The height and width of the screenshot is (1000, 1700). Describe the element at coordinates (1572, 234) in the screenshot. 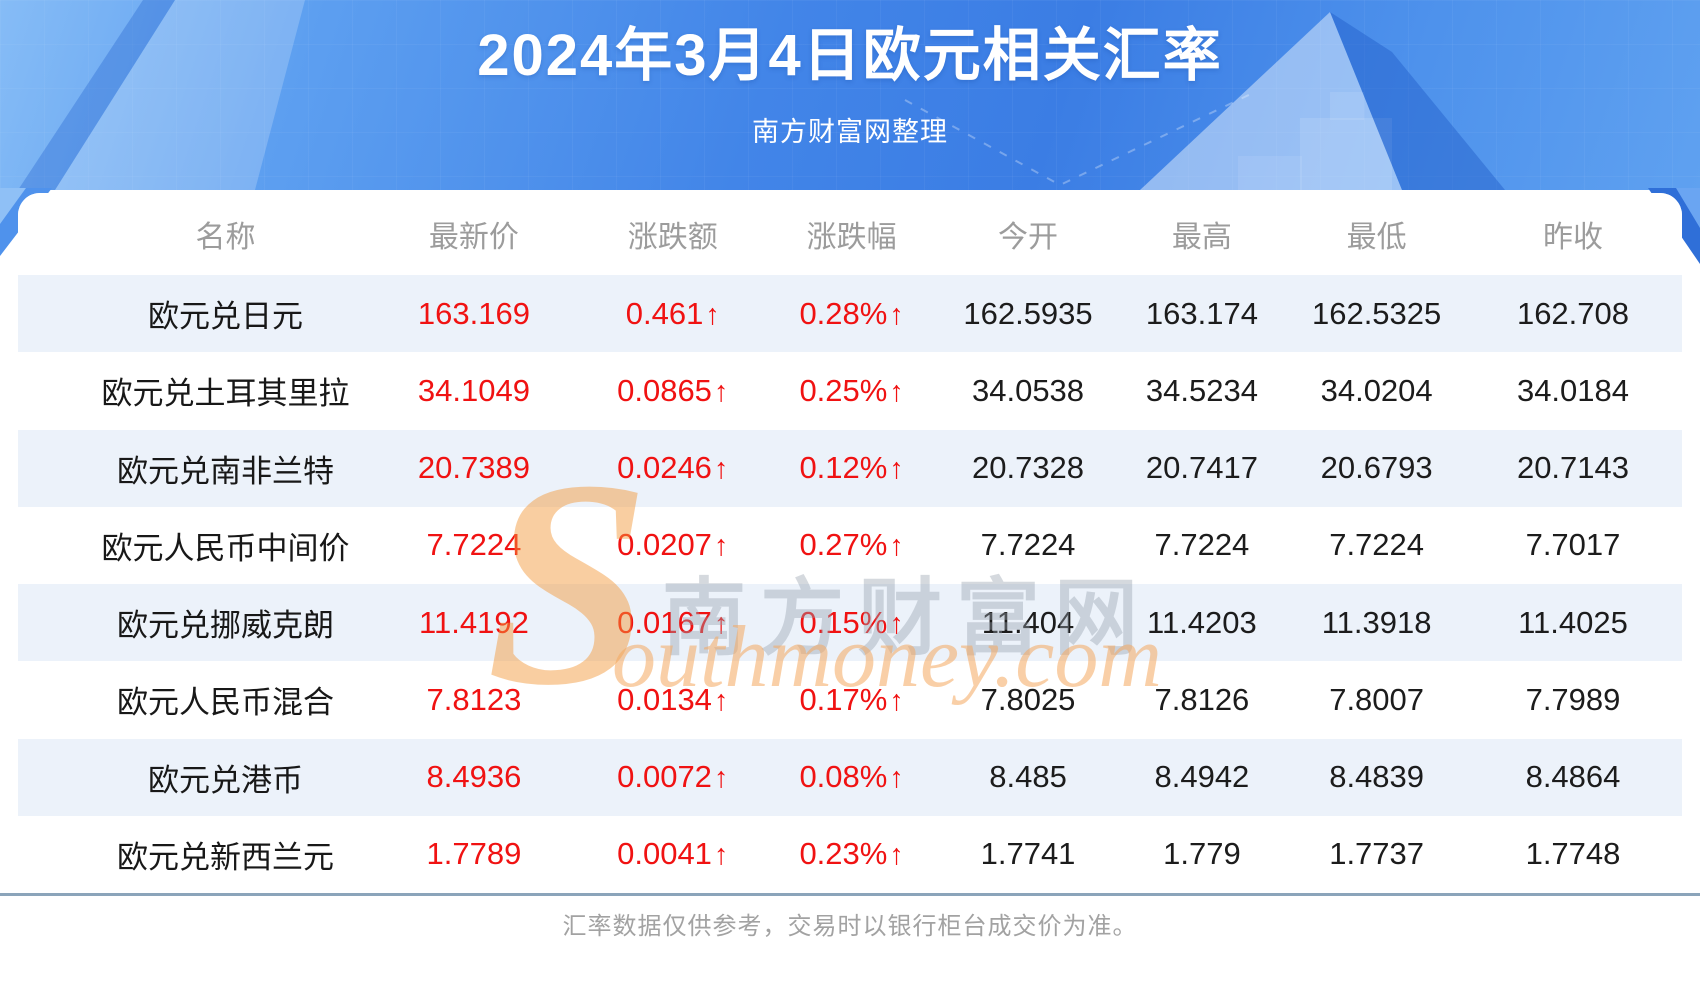

I see `column-header-7: 昨收` at that location.